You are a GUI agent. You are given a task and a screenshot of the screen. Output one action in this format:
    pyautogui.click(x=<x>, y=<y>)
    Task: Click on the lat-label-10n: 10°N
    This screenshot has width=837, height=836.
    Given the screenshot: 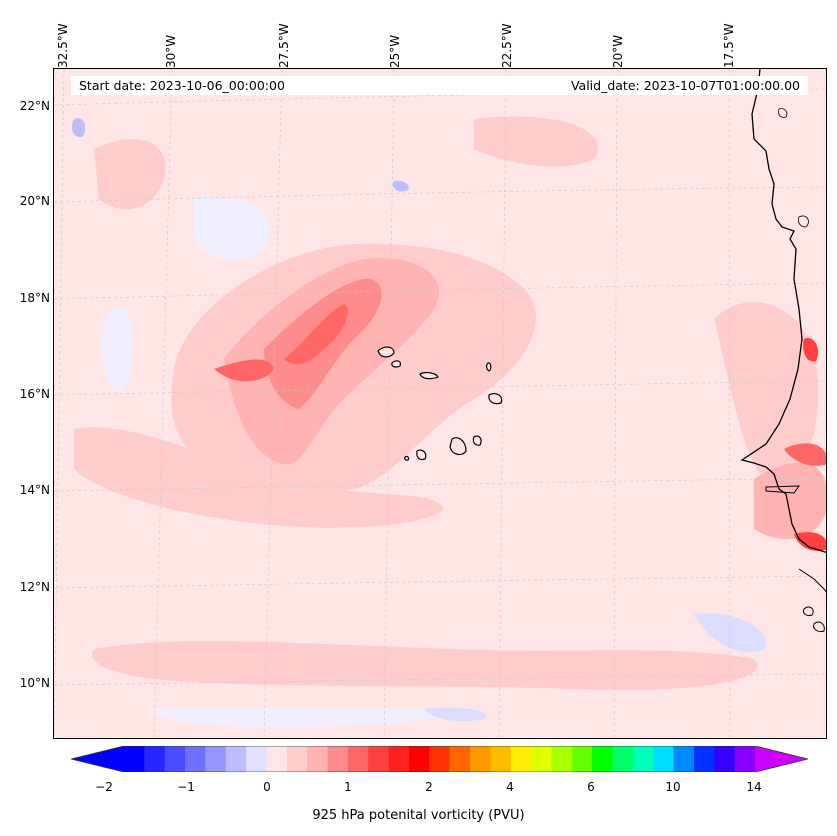 What is the action you would take?
    pyautogui.click(x=34, y=683)
    